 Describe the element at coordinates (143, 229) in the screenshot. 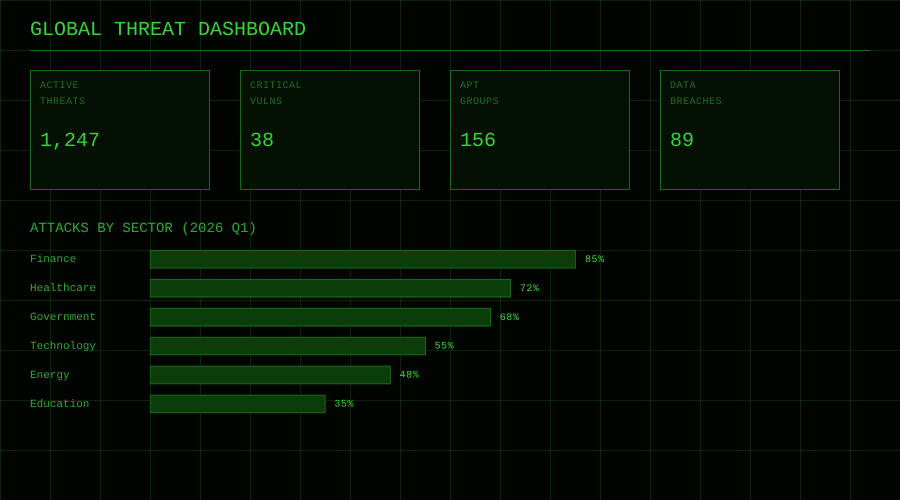

I see `chart-title: ATTACKS BY SECTOR (2026 Q1)` at that location.